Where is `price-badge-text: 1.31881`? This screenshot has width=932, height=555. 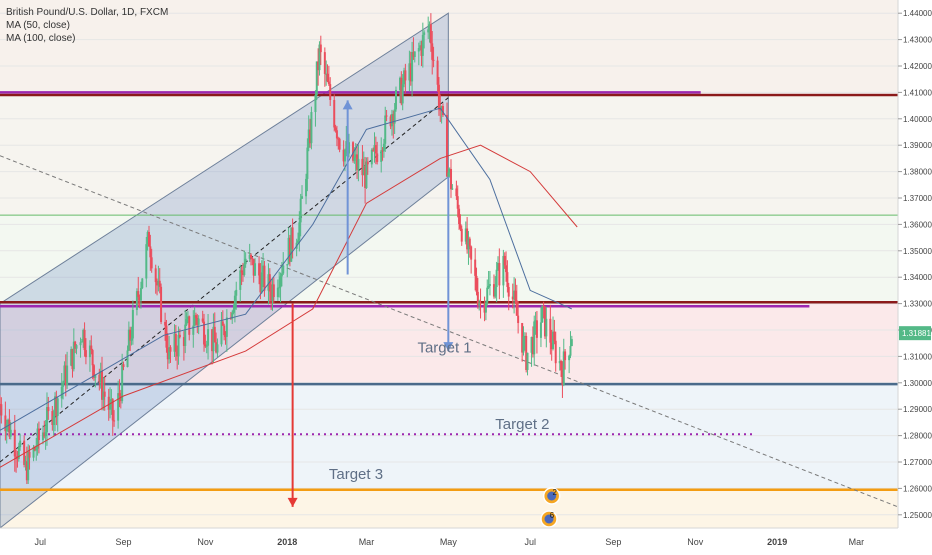 price-badge-text: 1.31881 is located at coordinates (916, 333).